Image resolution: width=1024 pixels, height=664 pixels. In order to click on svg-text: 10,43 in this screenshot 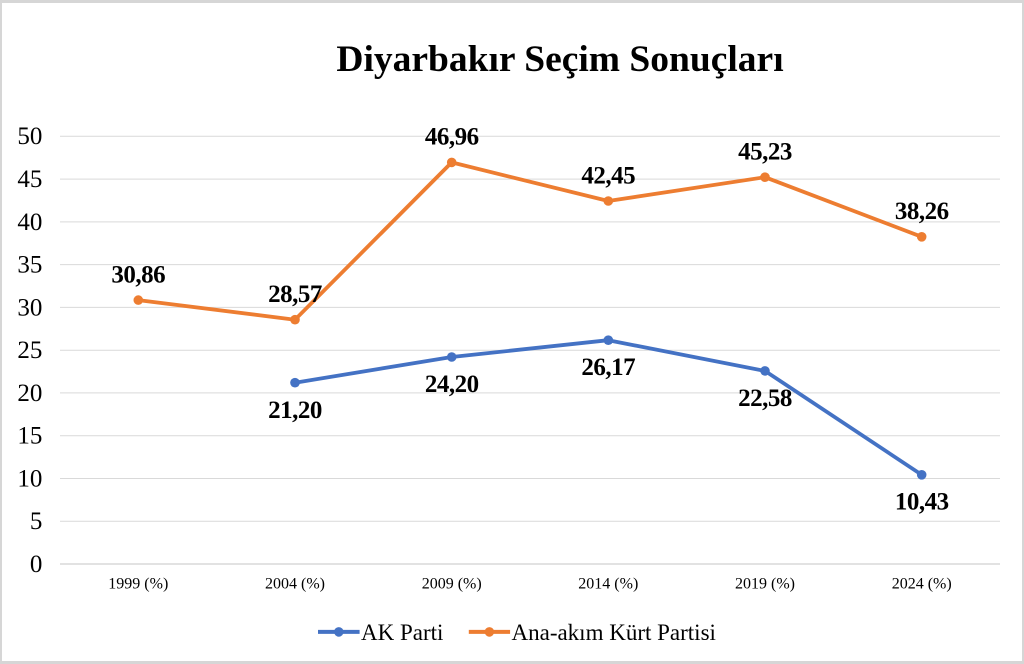, I will do `click(922, 502)`.